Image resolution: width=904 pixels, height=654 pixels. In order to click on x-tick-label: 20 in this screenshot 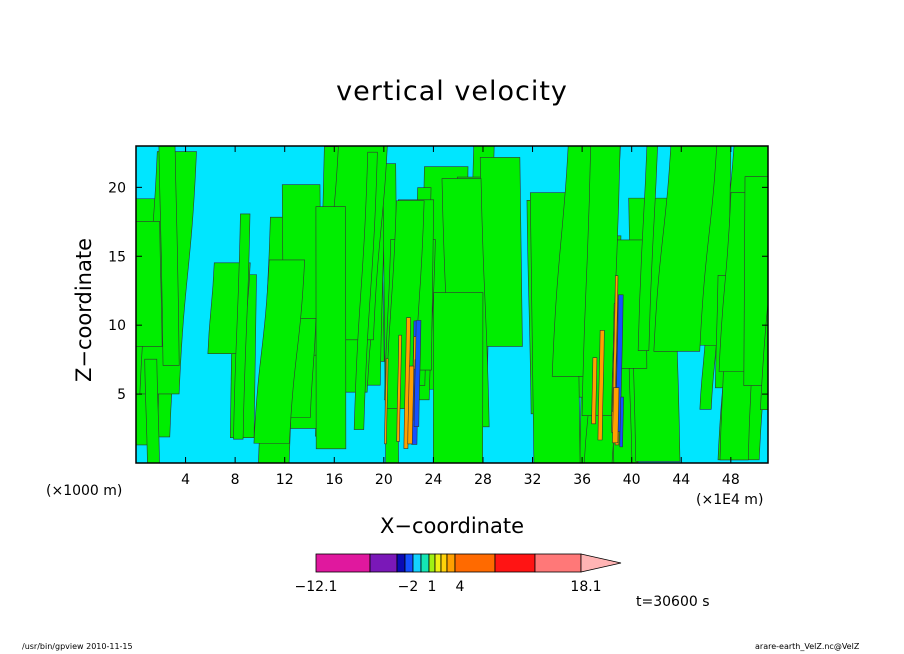, I will do `click(384, 480)`.